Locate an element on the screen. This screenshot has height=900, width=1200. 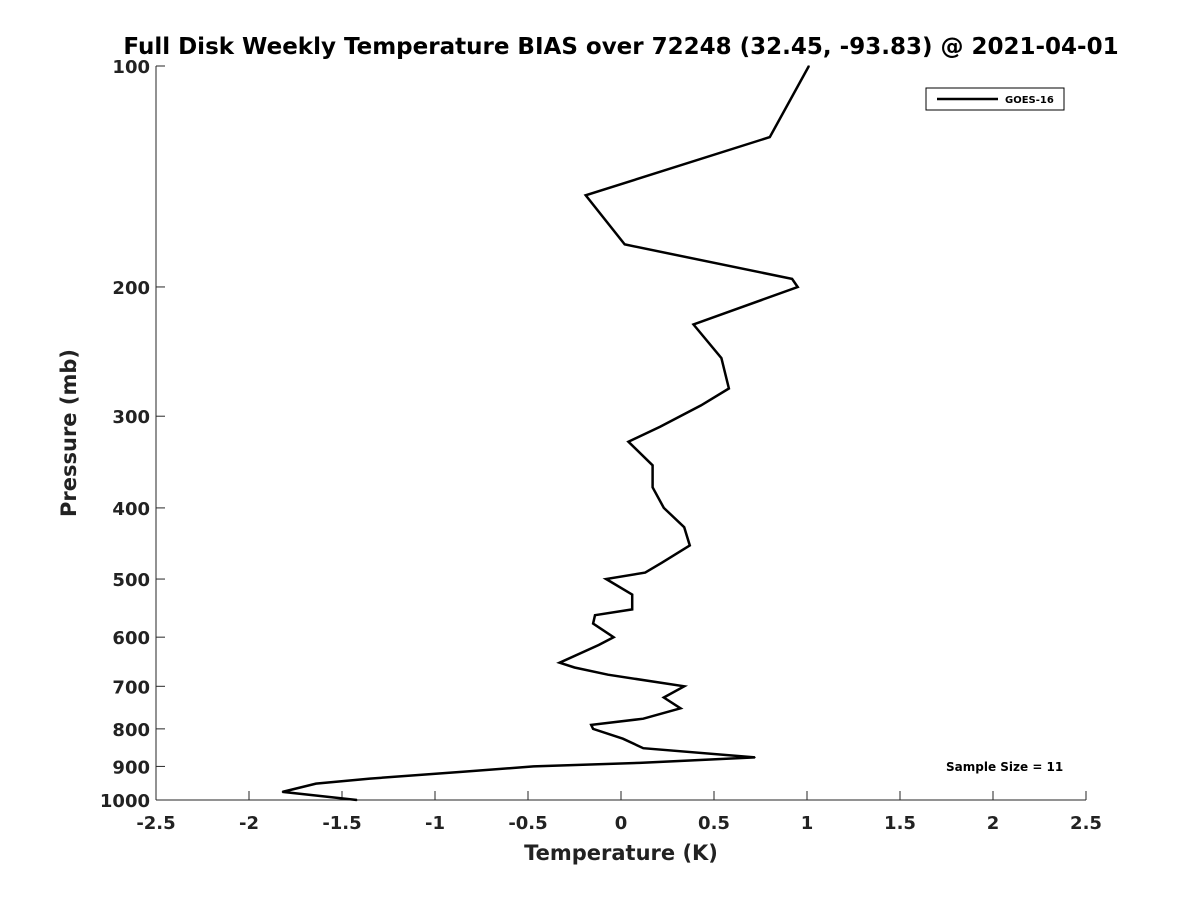
x-tick-label: -2.5 is located at coordinates (155, 823).